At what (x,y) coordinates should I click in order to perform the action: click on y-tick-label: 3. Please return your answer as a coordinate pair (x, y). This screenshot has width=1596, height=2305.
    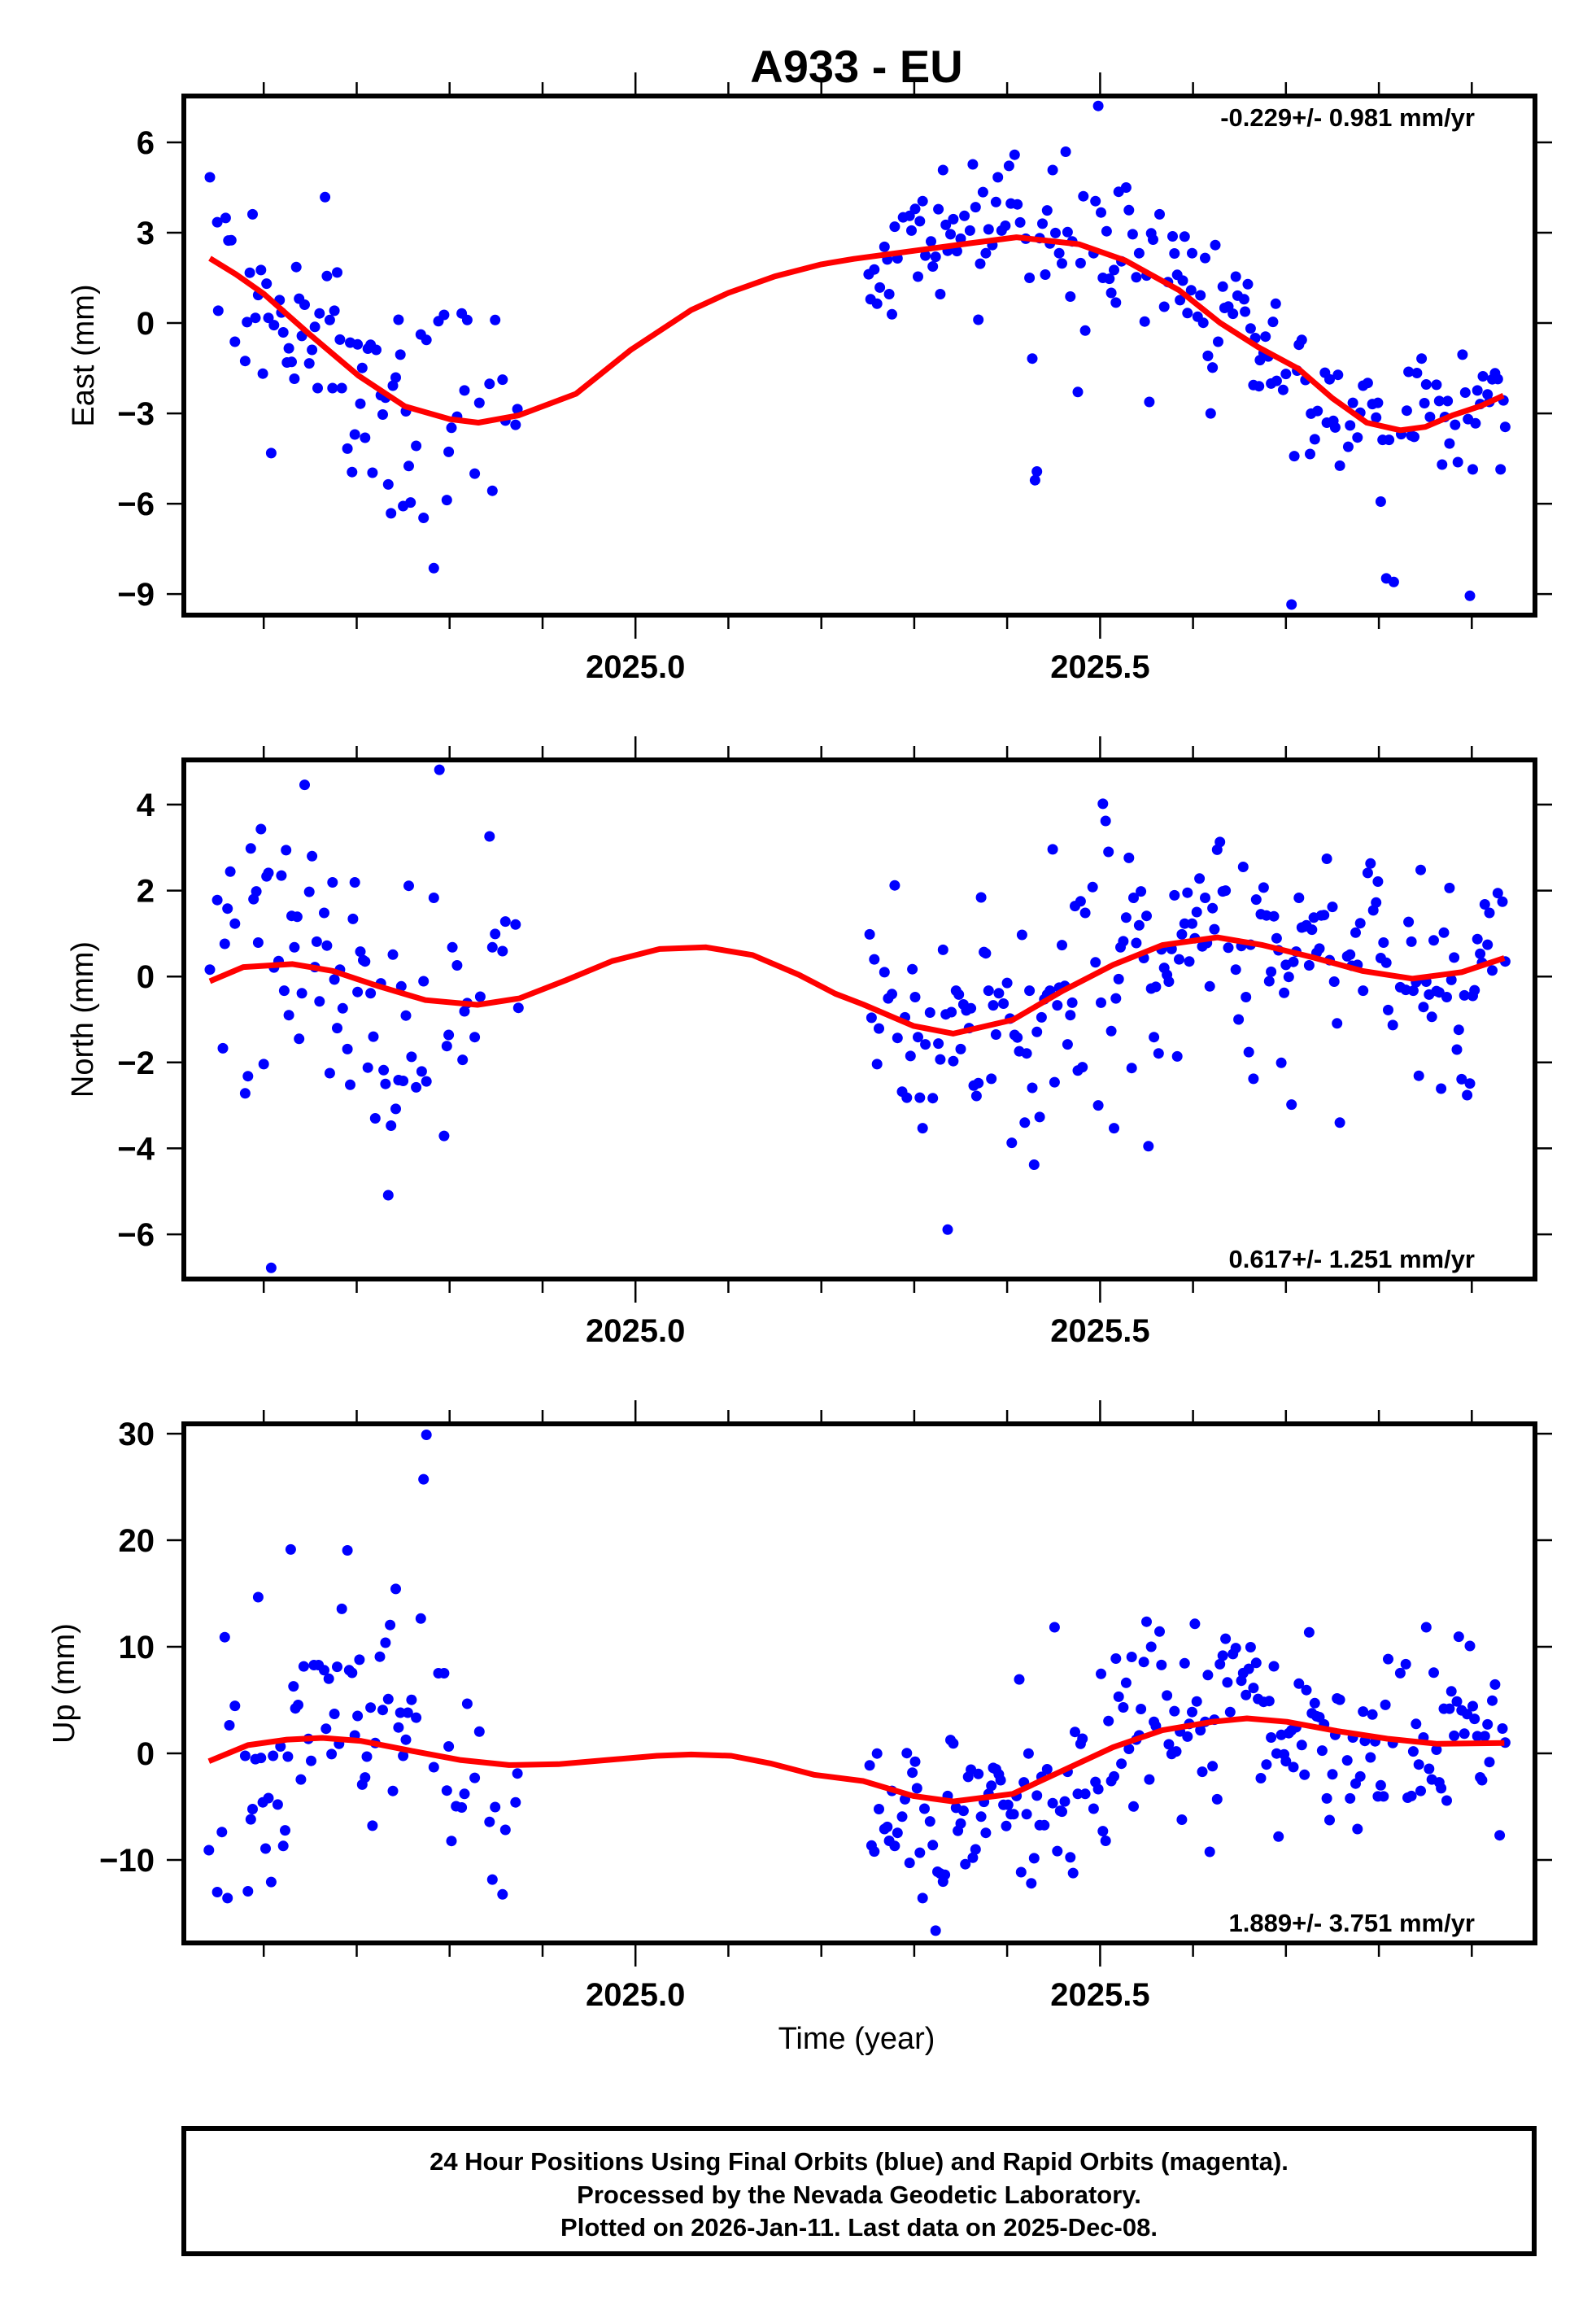
    Looking at the image, I should click on (146, 234).